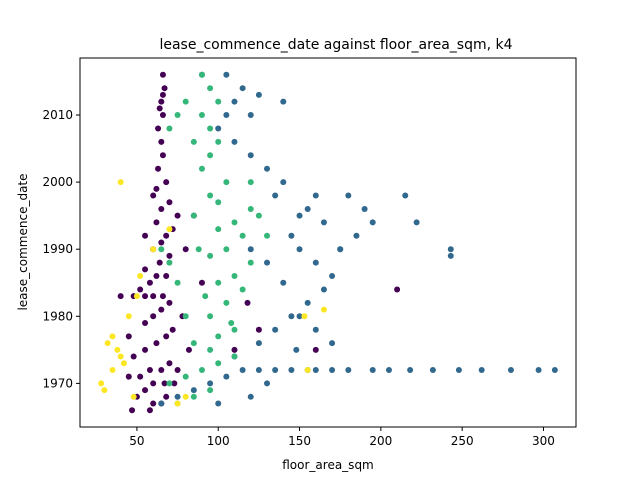  Describe the element at coordinates (299, 441) in the screenshot. I see `x-tick-label: 150` at that location.